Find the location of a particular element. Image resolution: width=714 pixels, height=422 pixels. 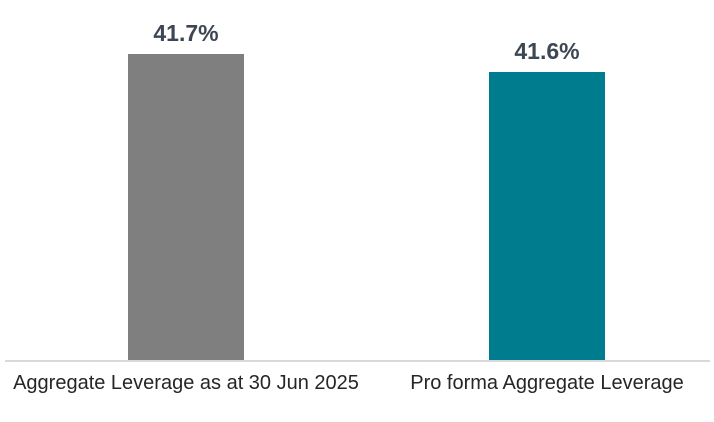

bar-group-aggregate-leverage: 41.7% is located at coordinates (186, 180).